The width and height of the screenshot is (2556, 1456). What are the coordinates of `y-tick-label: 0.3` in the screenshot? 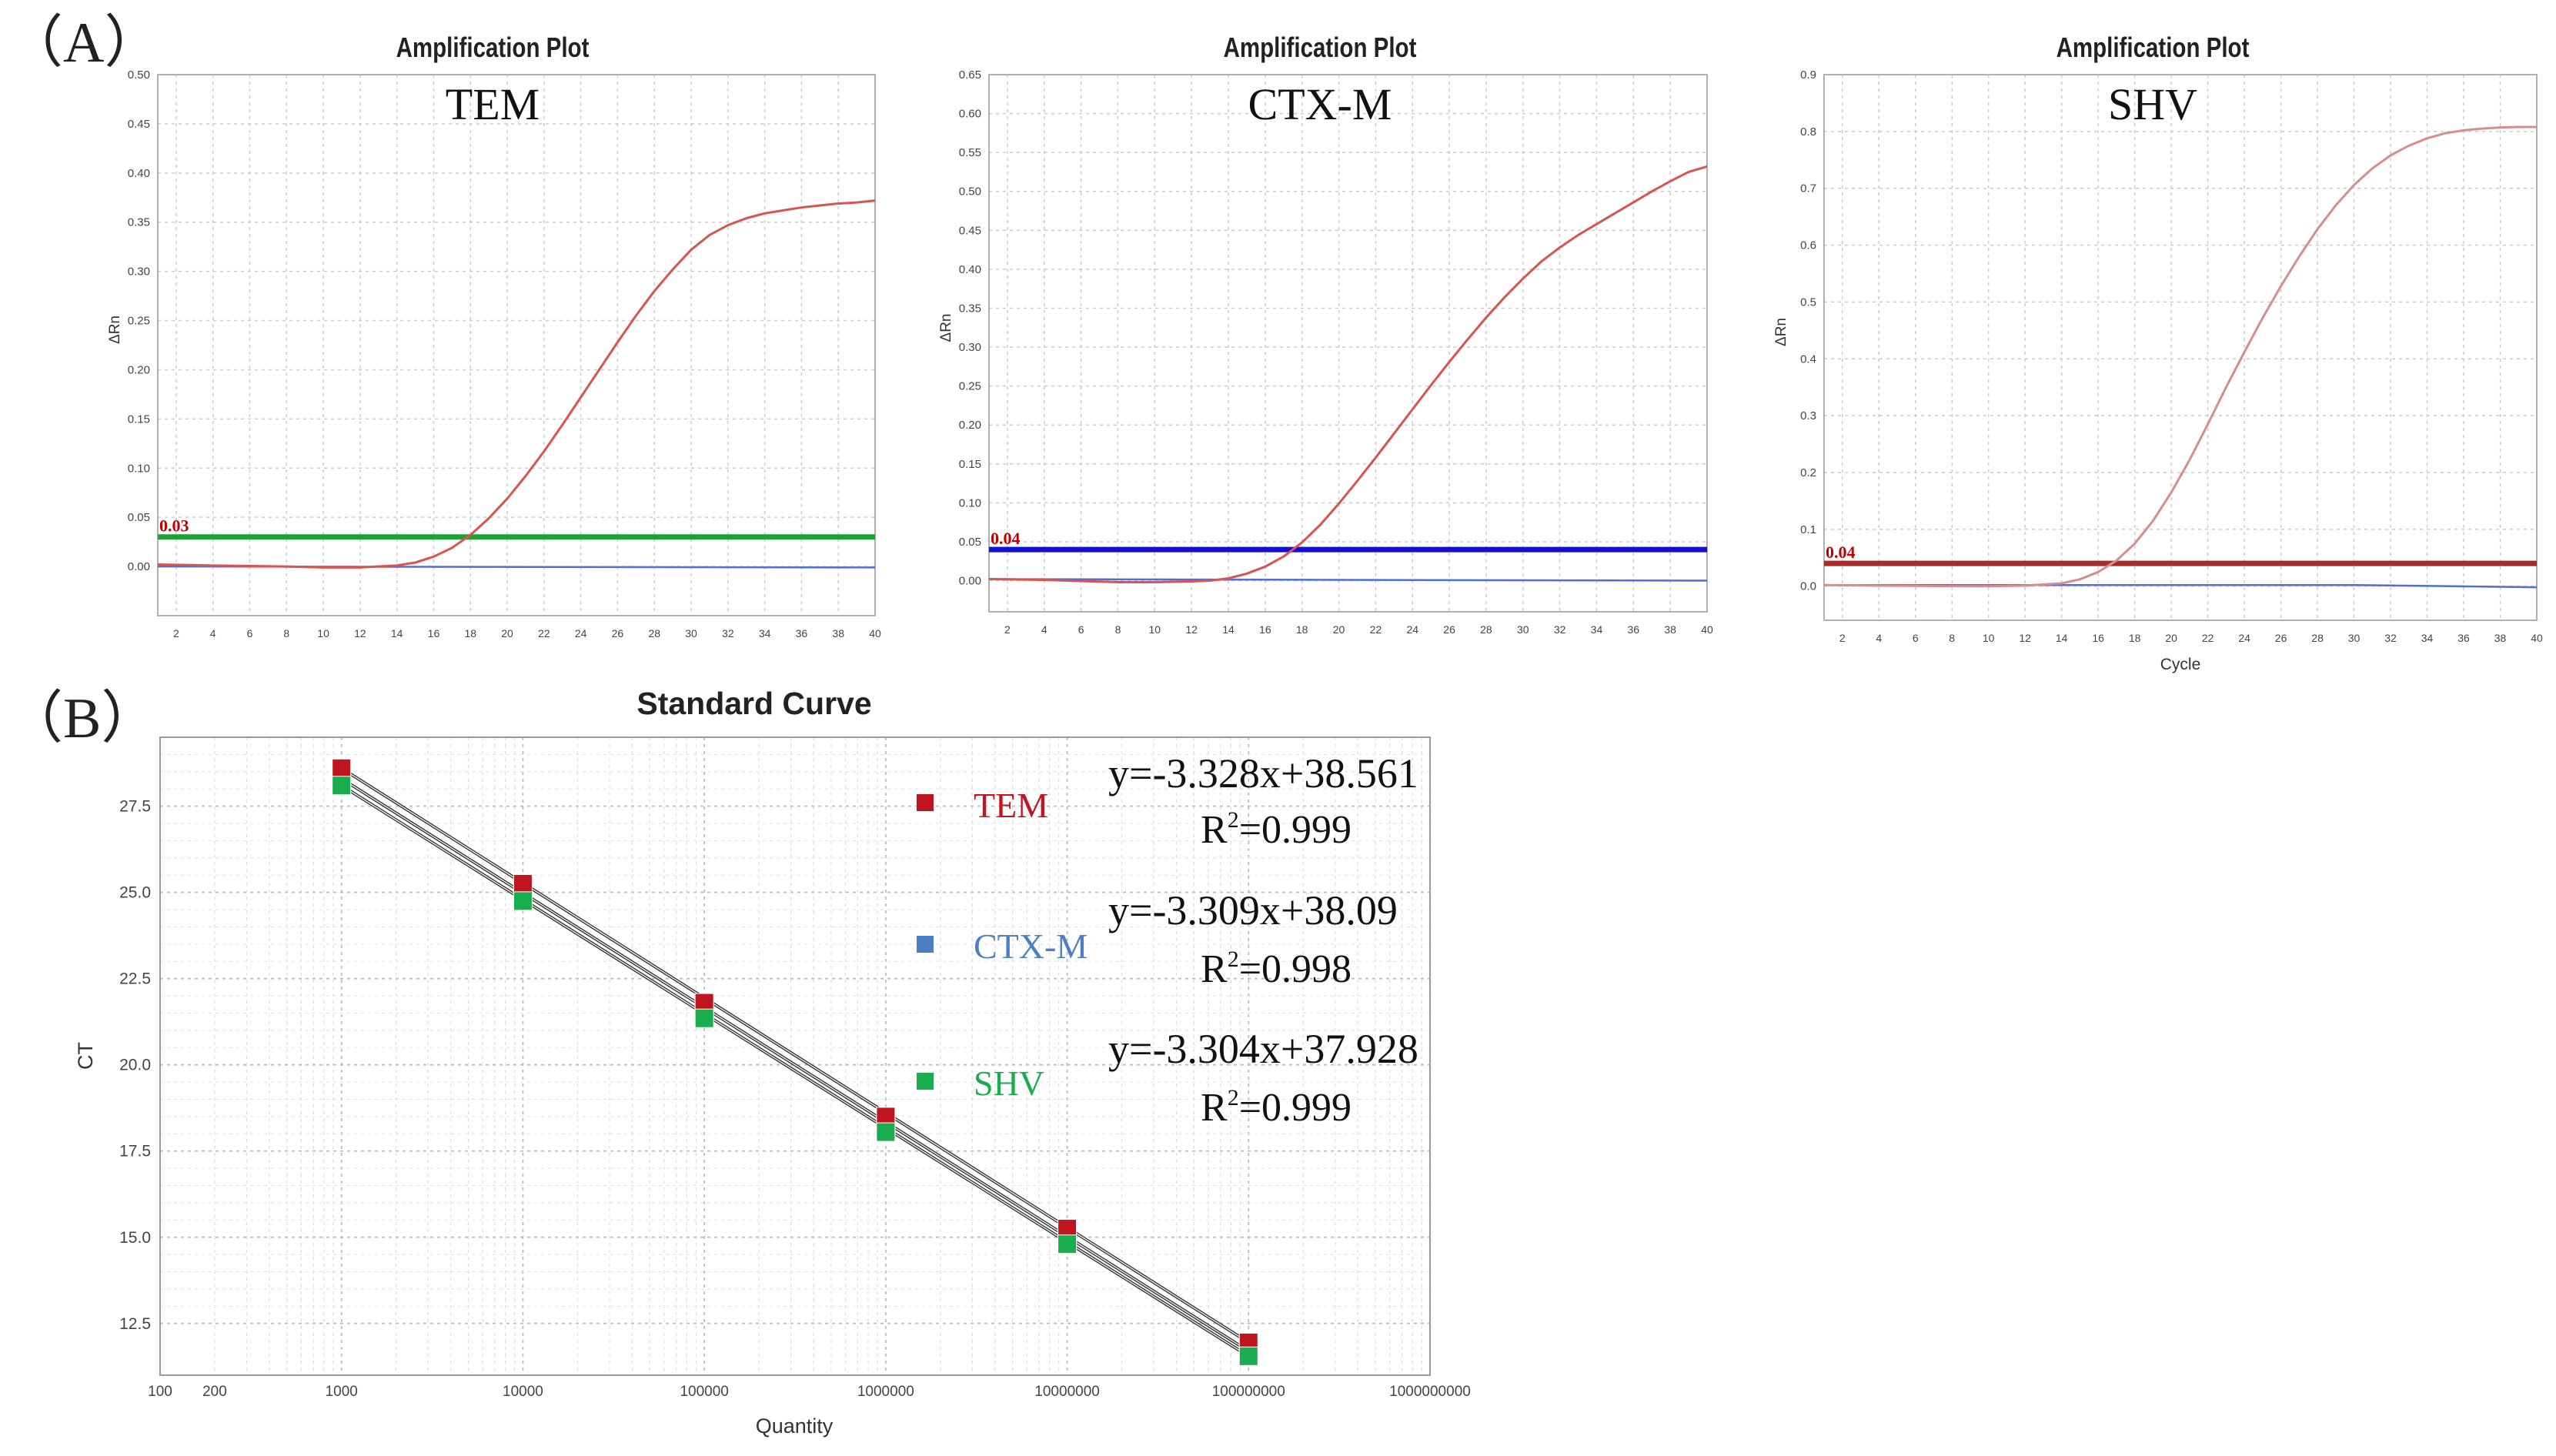 It's located at (1808, 416).